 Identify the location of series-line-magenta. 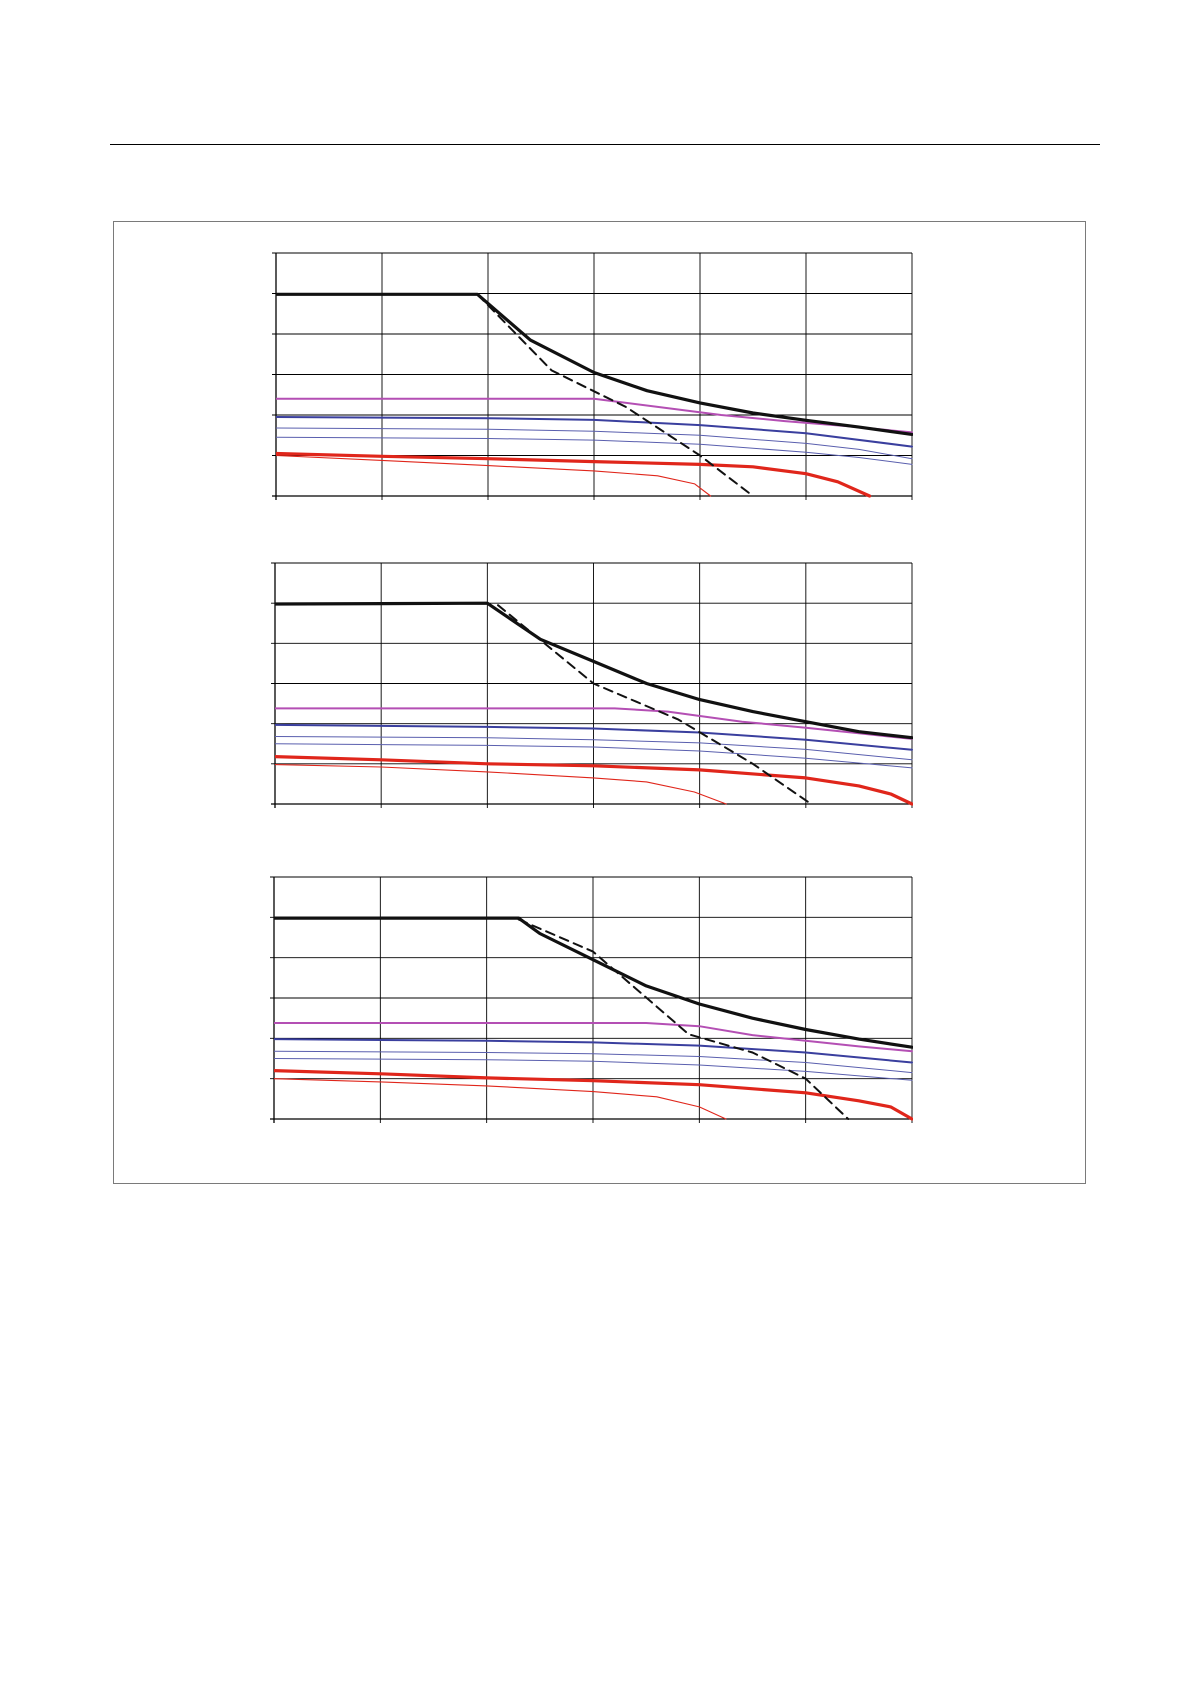
(593, 1037).